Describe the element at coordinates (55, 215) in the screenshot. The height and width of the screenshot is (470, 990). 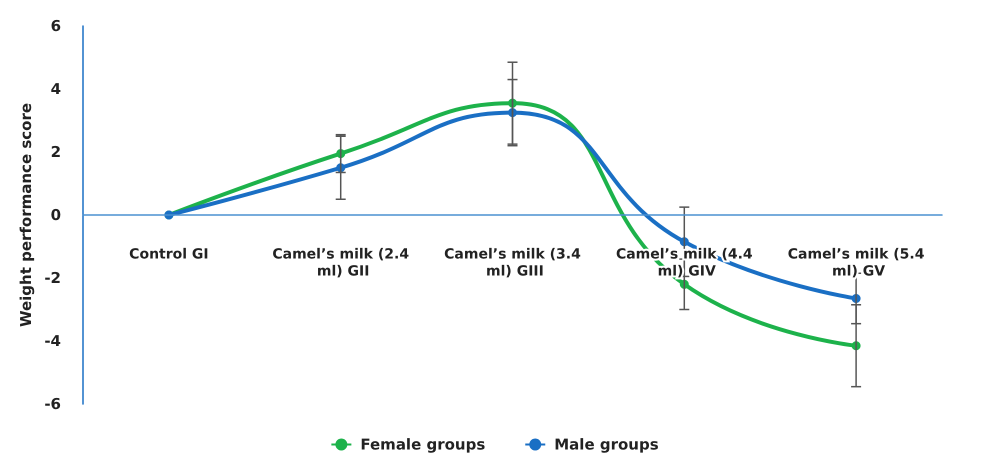
I see `y-tick-label: 0` at that location.